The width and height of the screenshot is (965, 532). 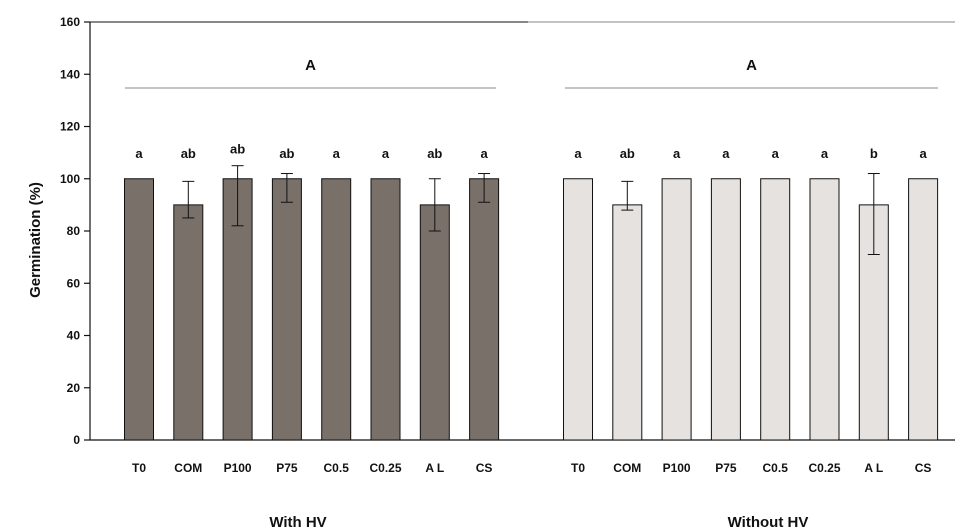 I want to click on y-axis-title: Germination (%), so click(x=35, y=240).